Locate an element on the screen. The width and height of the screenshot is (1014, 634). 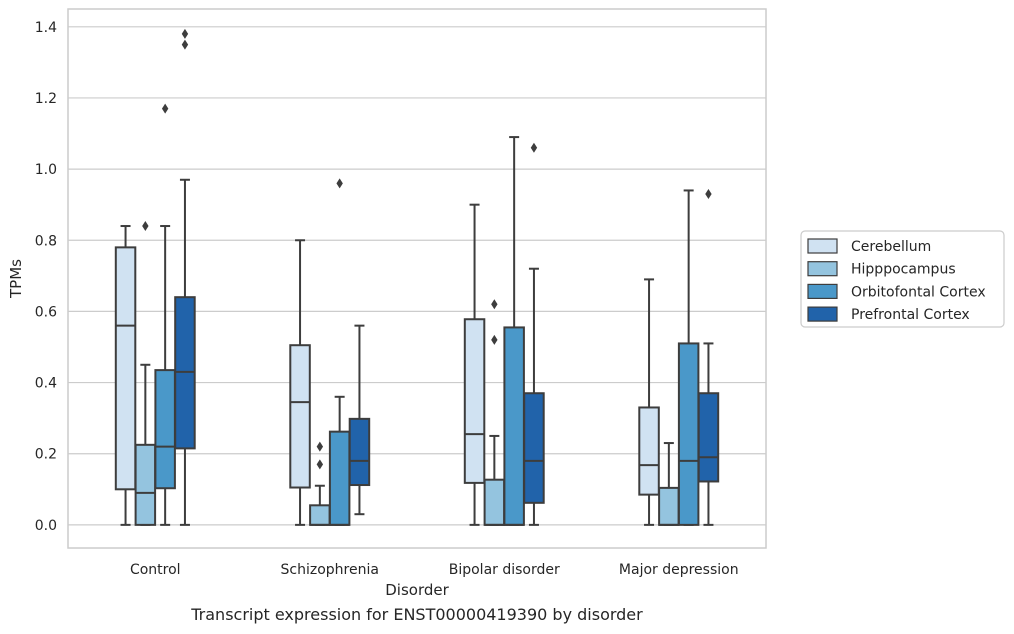
legend-item: Orbitofontal Cortex is located at coordinates (896, 291).